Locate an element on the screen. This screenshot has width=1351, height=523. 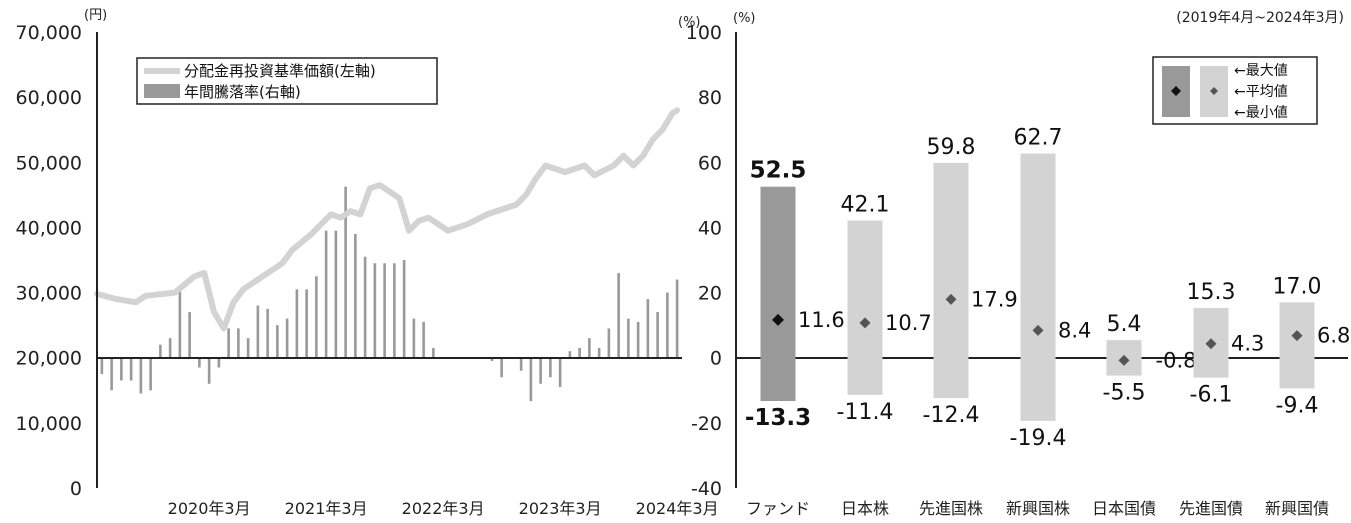
right-axis-ticks: 100 80 60 40 20 0 -20 -40 is located at coordinates (704, 261).